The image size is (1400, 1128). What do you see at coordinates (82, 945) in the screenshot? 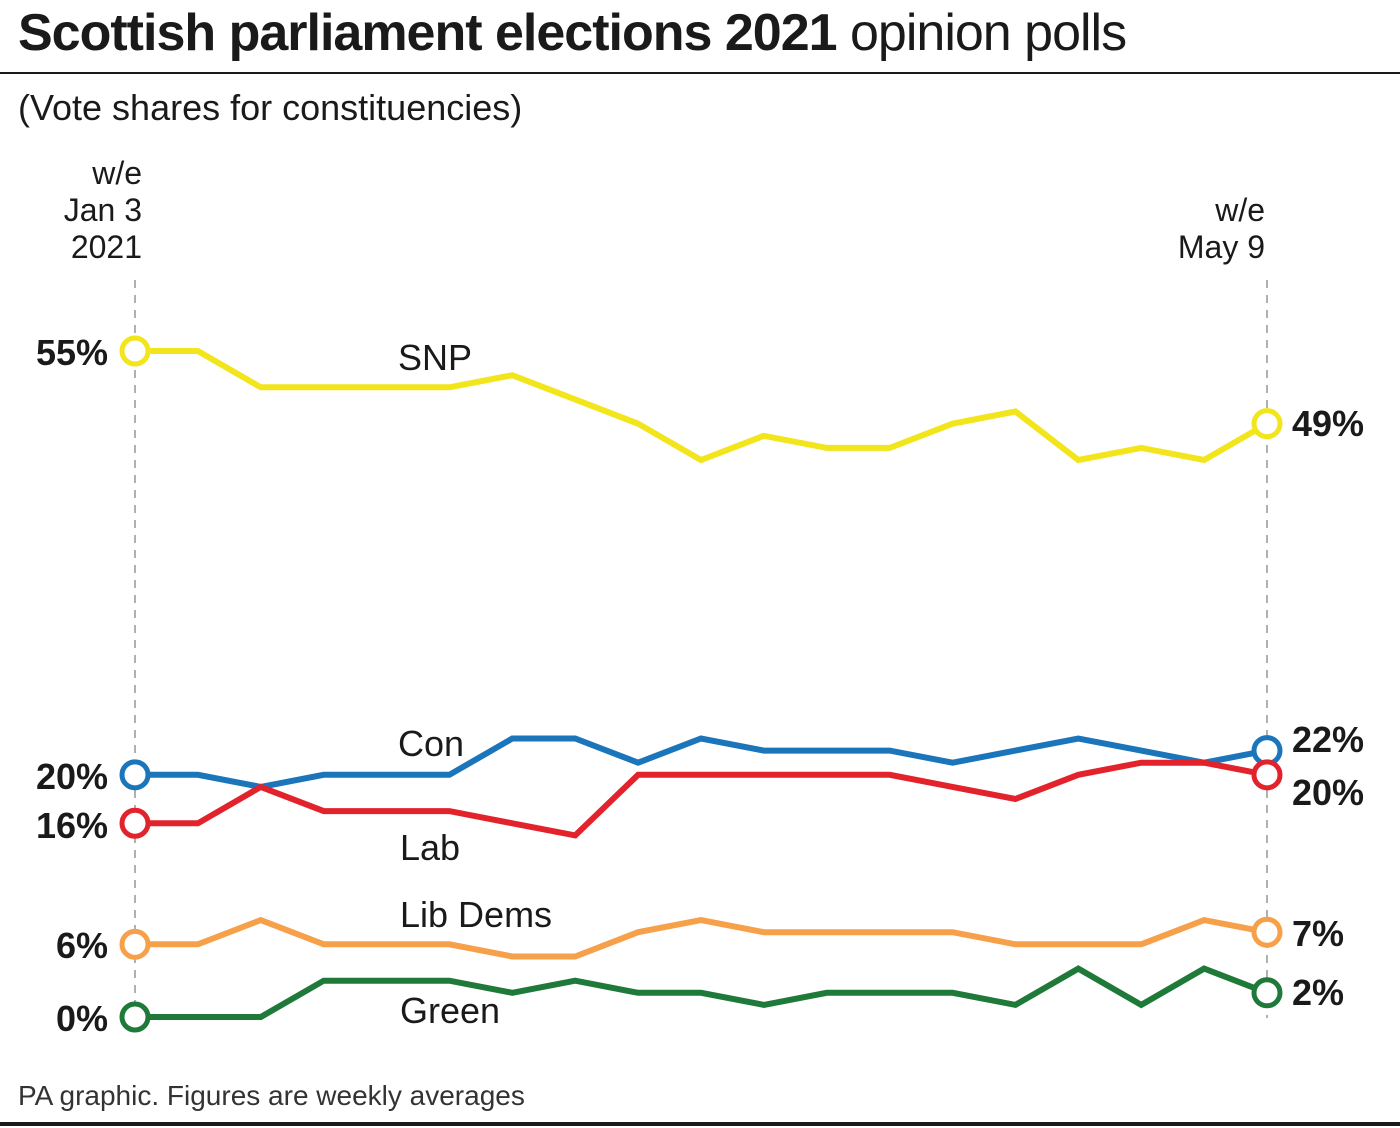
I see `start-value-lib-dems: 6%` at bounding box center [82, 945].